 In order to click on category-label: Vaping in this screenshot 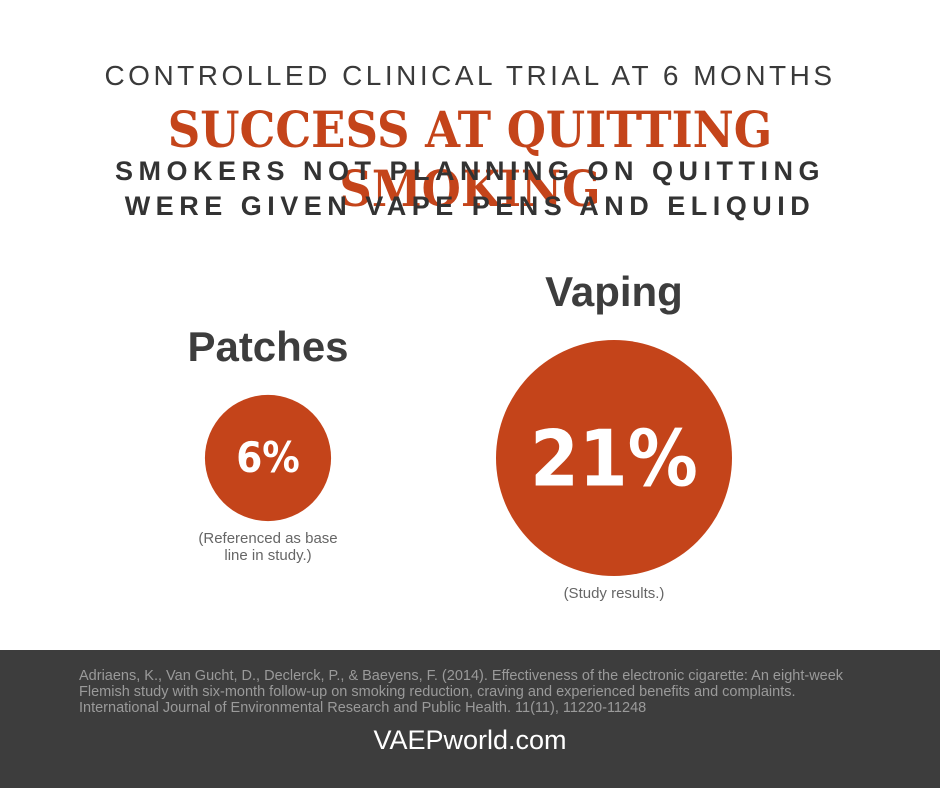, I will do `click(614, 291)`.